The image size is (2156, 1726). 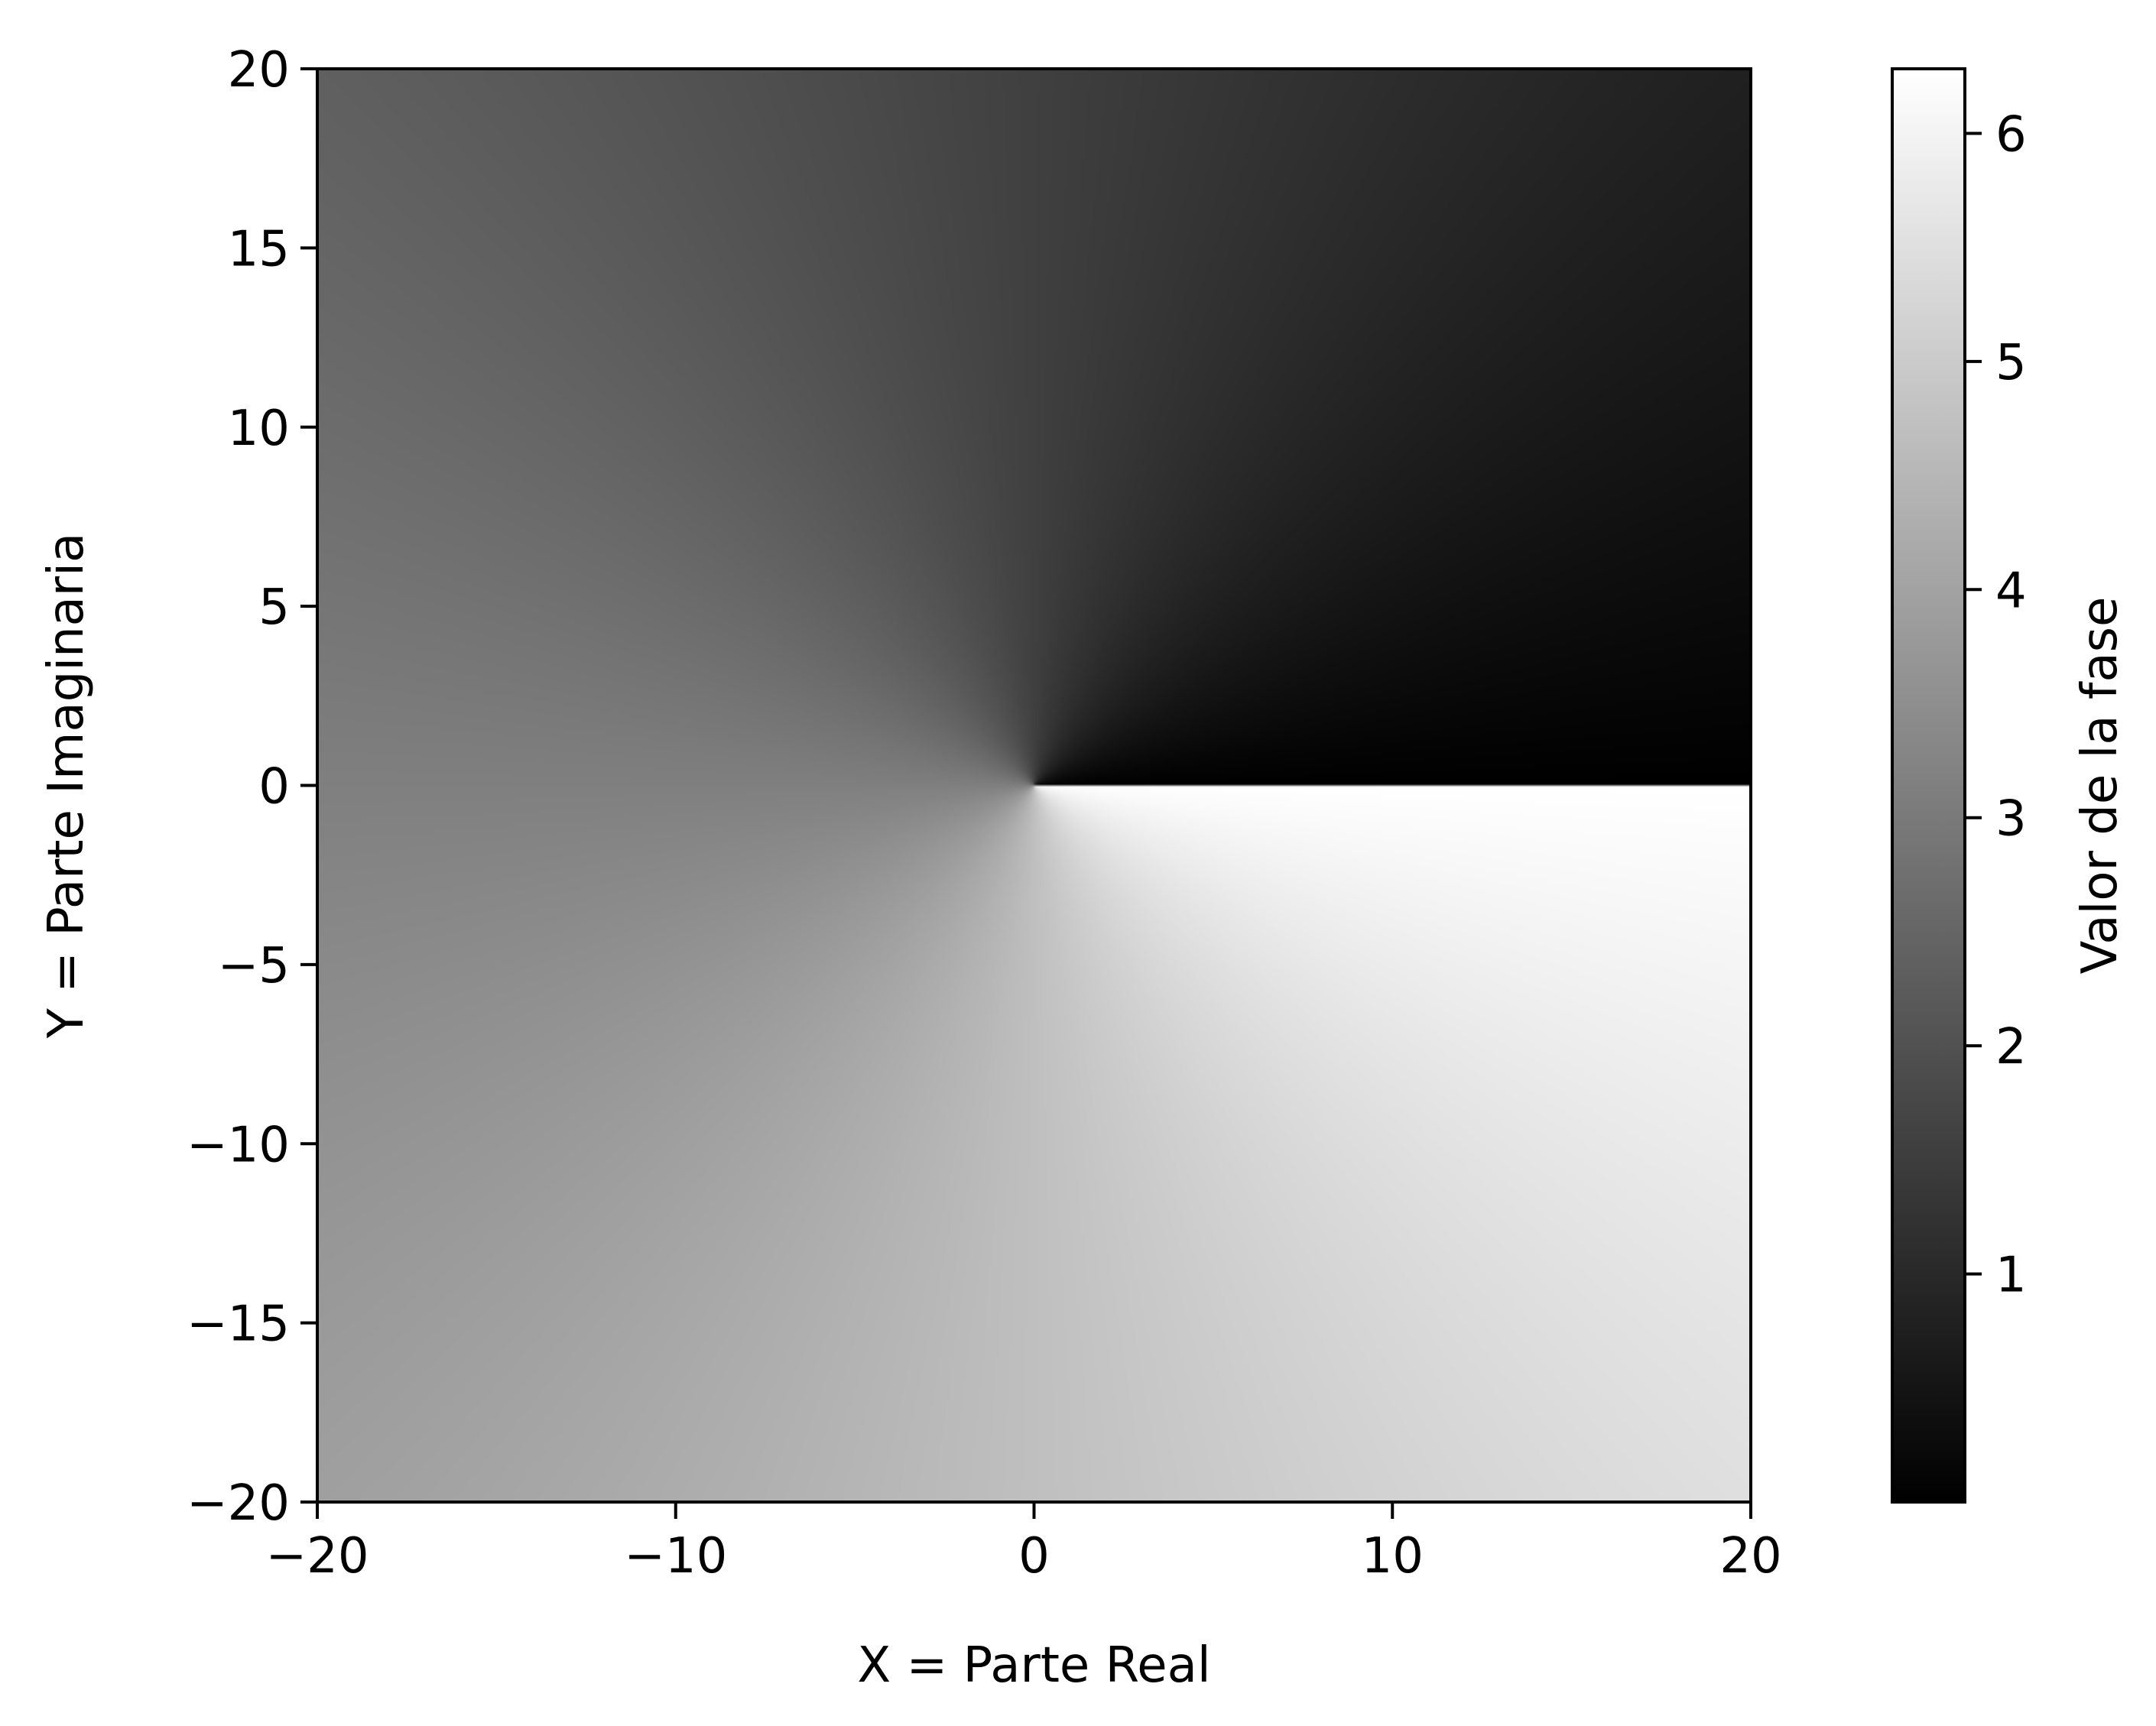 What do you see at coordinates (254, 966) in the screenshot?
I see `y-tick-label: −5` at bounding box center [254, 966].